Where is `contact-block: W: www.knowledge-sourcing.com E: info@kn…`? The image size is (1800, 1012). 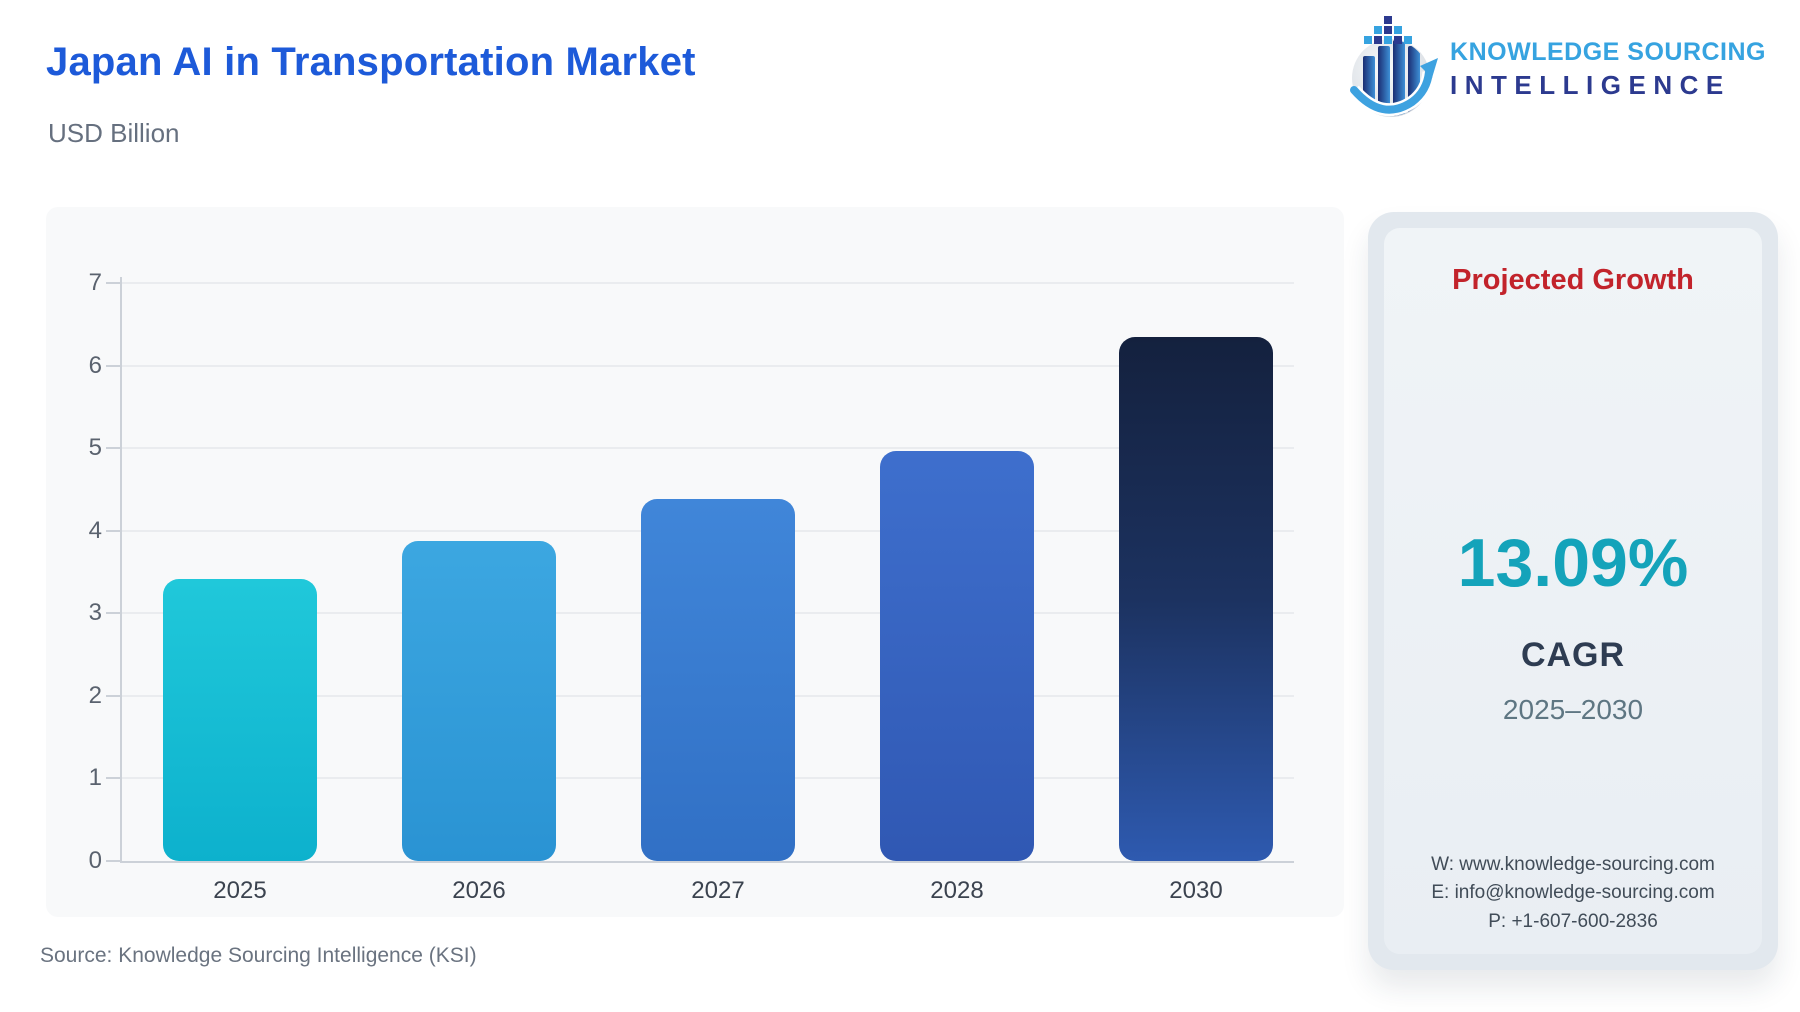
contact-block: W: www.knowledge-sourcing.com E: info@kn… is located at coordinates (1573, 894).